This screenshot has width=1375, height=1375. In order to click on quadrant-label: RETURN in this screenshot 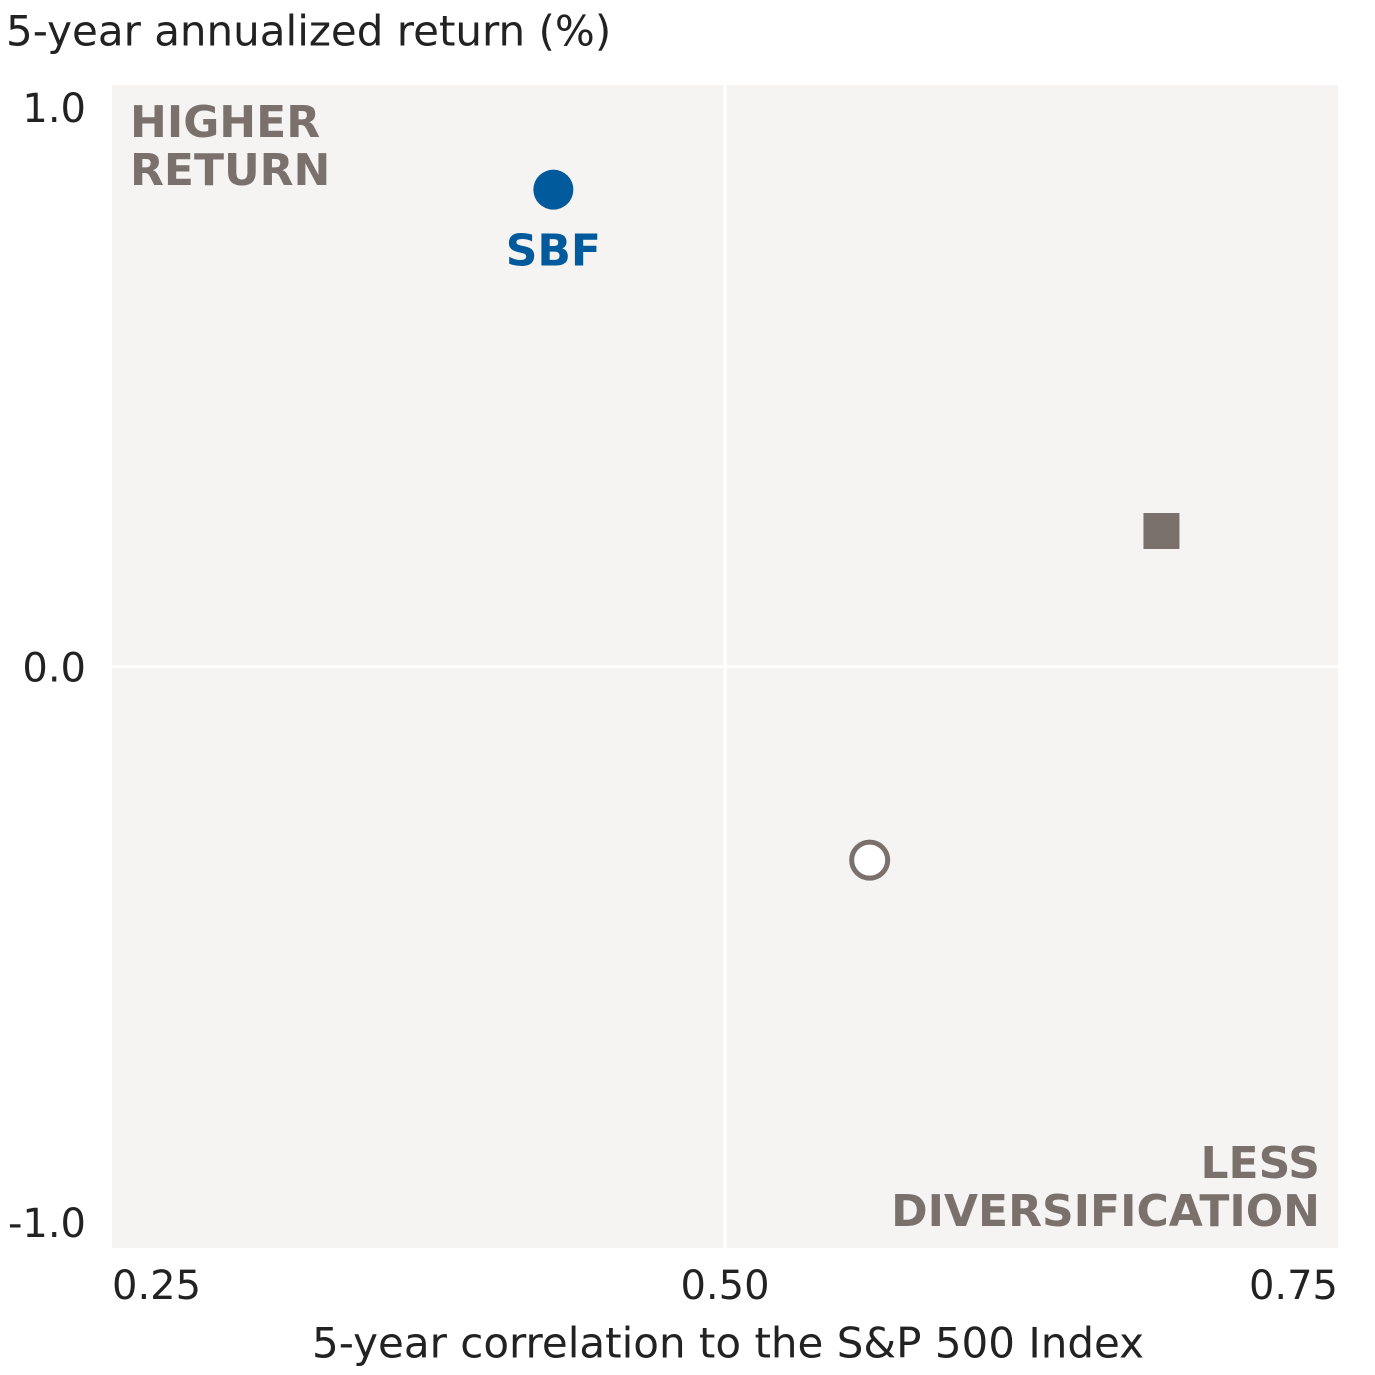, I will do `click(230, 170)`.